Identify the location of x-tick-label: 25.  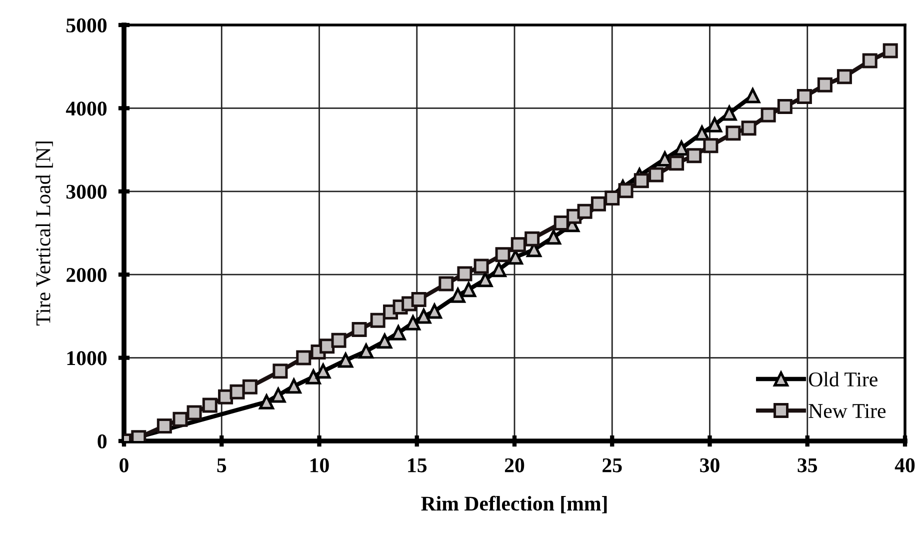
(612, 465).